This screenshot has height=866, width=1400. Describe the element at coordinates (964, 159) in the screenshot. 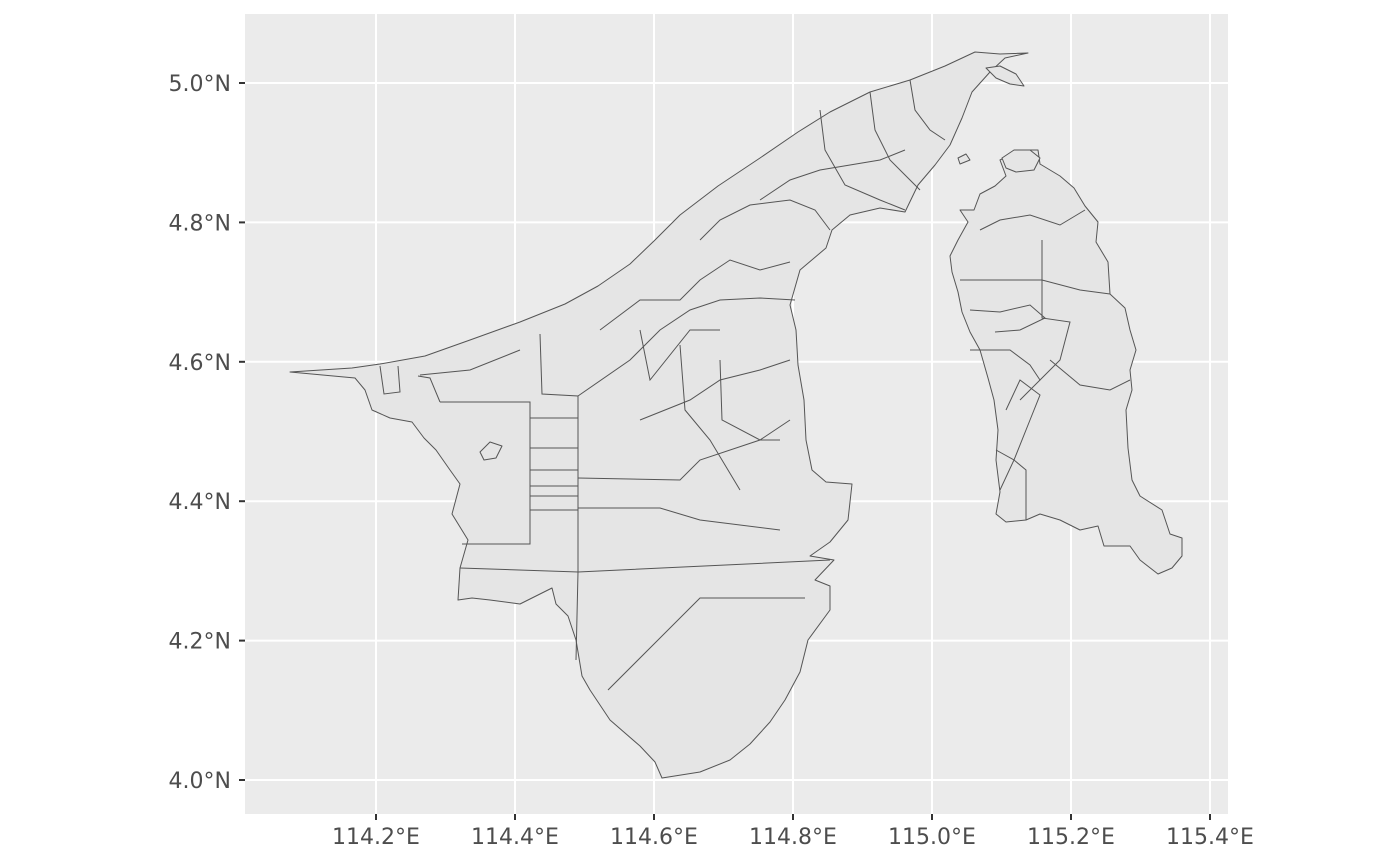

I see `bay-island-small` at that location.